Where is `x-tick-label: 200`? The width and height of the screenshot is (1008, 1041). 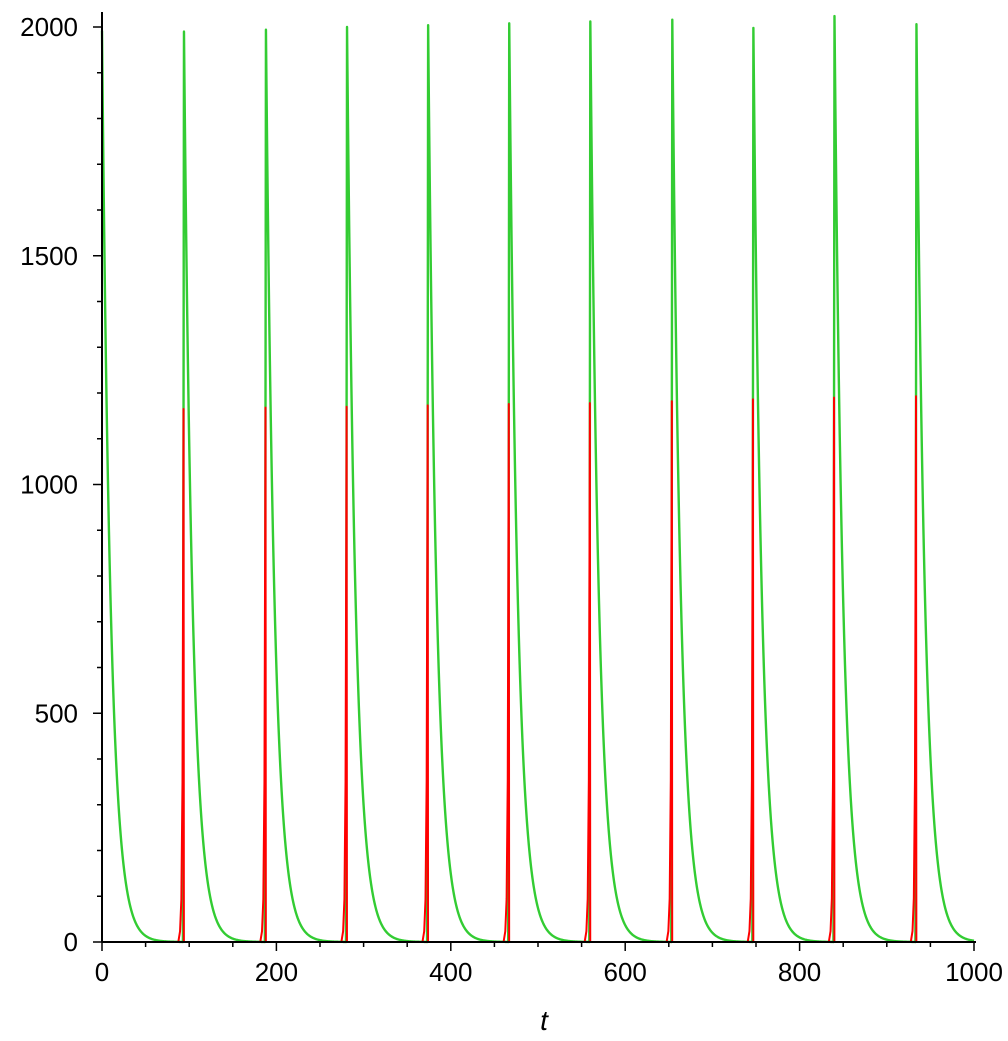
x-tick-label: 200 is located at coordinates (276, 972).